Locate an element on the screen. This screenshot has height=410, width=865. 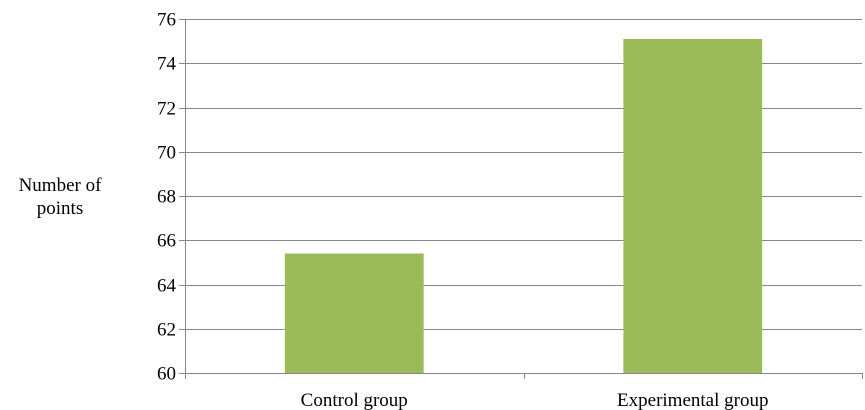
bar-experimental-group is located at coordinates (693, 205).